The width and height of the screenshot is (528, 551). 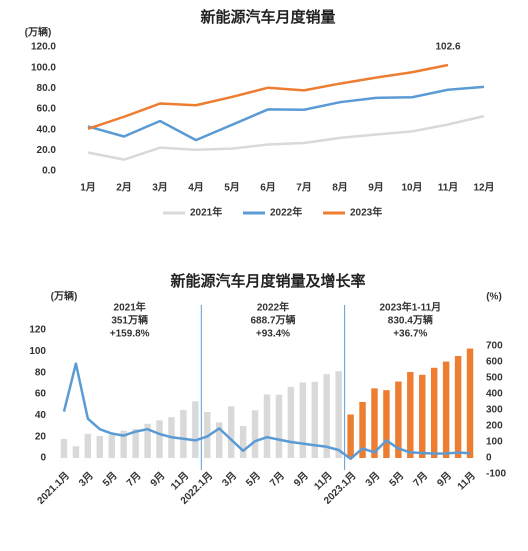 What do you see at coordinates (494, 362) in the screenshot?
I see `y2-tick-label: 600` at bounding box center [494, 362].